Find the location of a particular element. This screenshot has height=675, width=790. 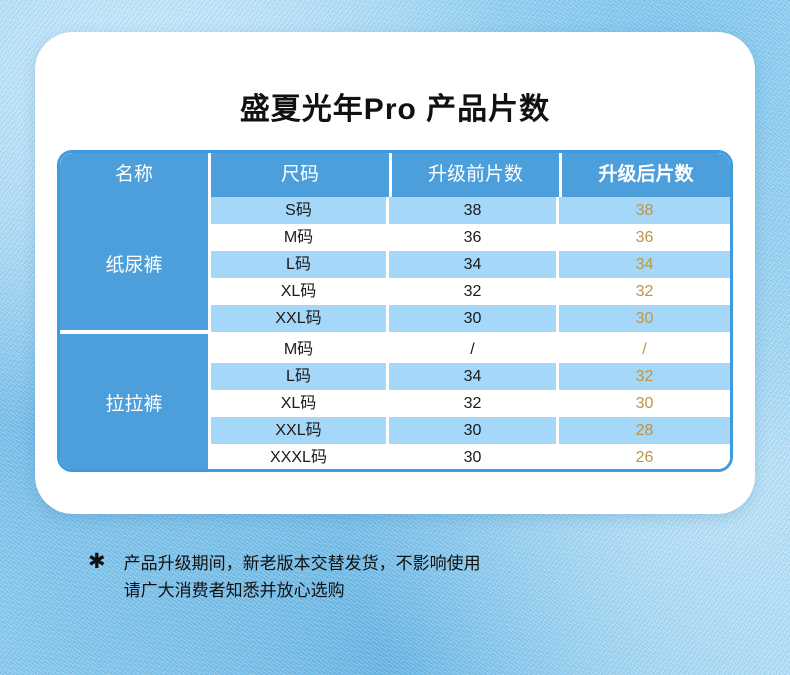

group-divider is located at coordinates (470, 334).